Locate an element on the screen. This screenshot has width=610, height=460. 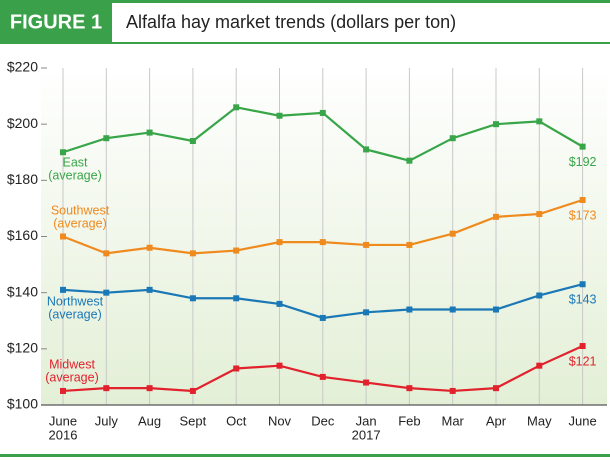
figure-label-box is located at coordinates (56, 22).